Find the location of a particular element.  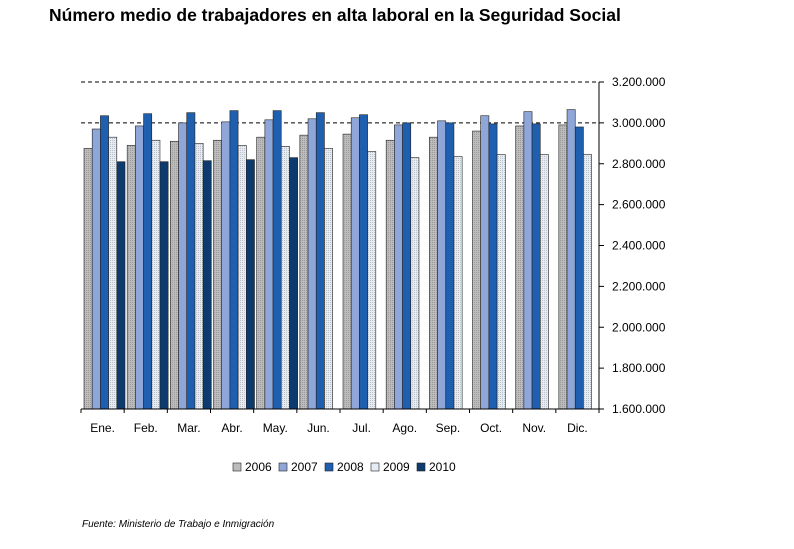

bar-2008-Oct. is located at coordinates (493, 266).